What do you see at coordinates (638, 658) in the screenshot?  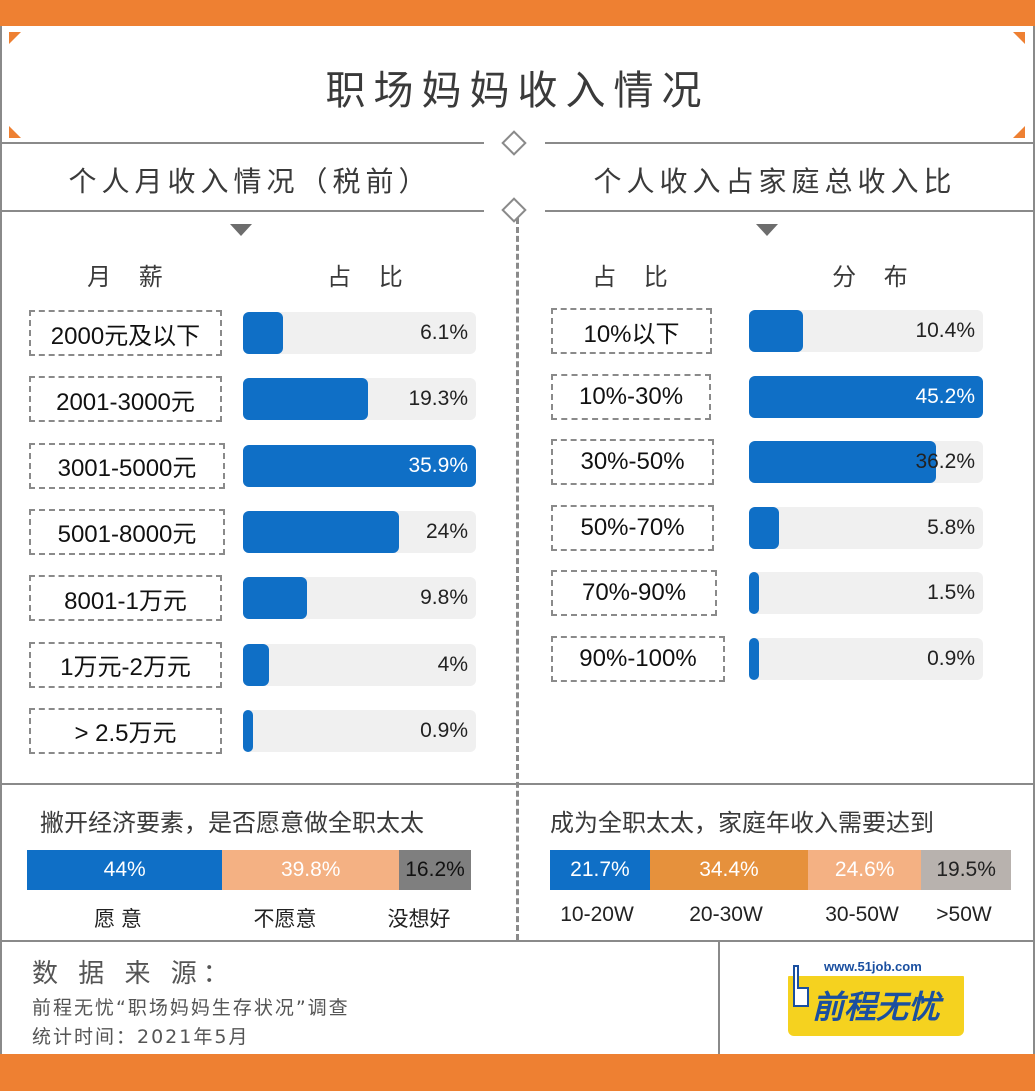 I see `category-label: 90%-100%` at bounding box center [638, 658].